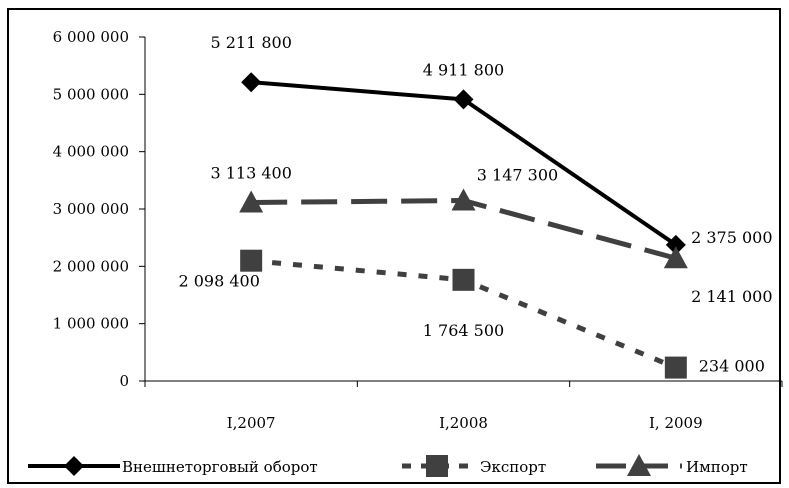  Describe the element at coordinates (731, 237) in the screenshot. I see `data-label: 2 375 000` at that location.